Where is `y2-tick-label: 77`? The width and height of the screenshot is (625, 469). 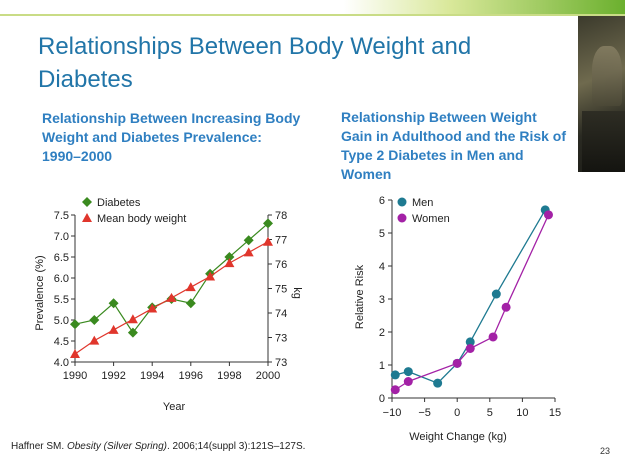
y2-tick-label: 77 is located at coordinates (281, 241).